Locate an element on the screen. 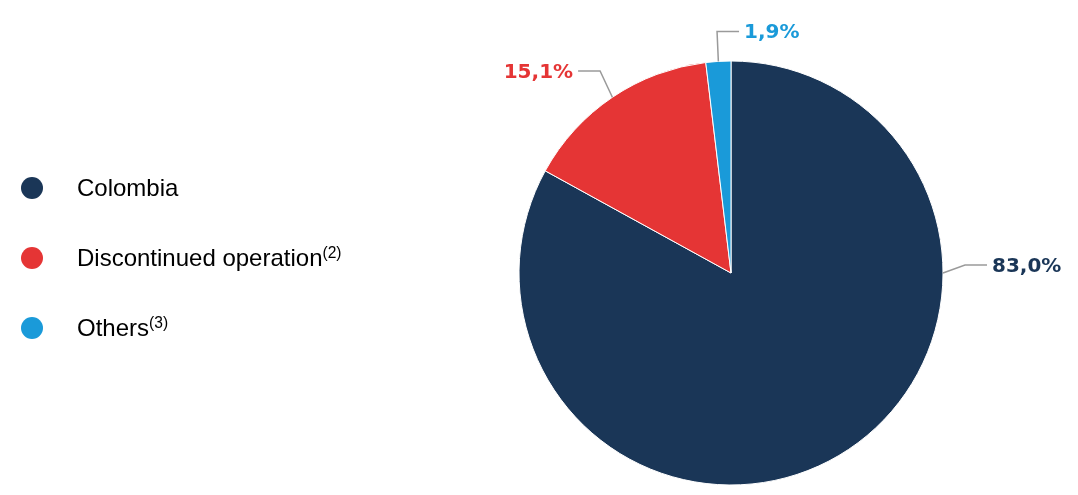 This screenshot has width=1078, height=495. data-label: 1,9% is located at coordinates (772, 31).